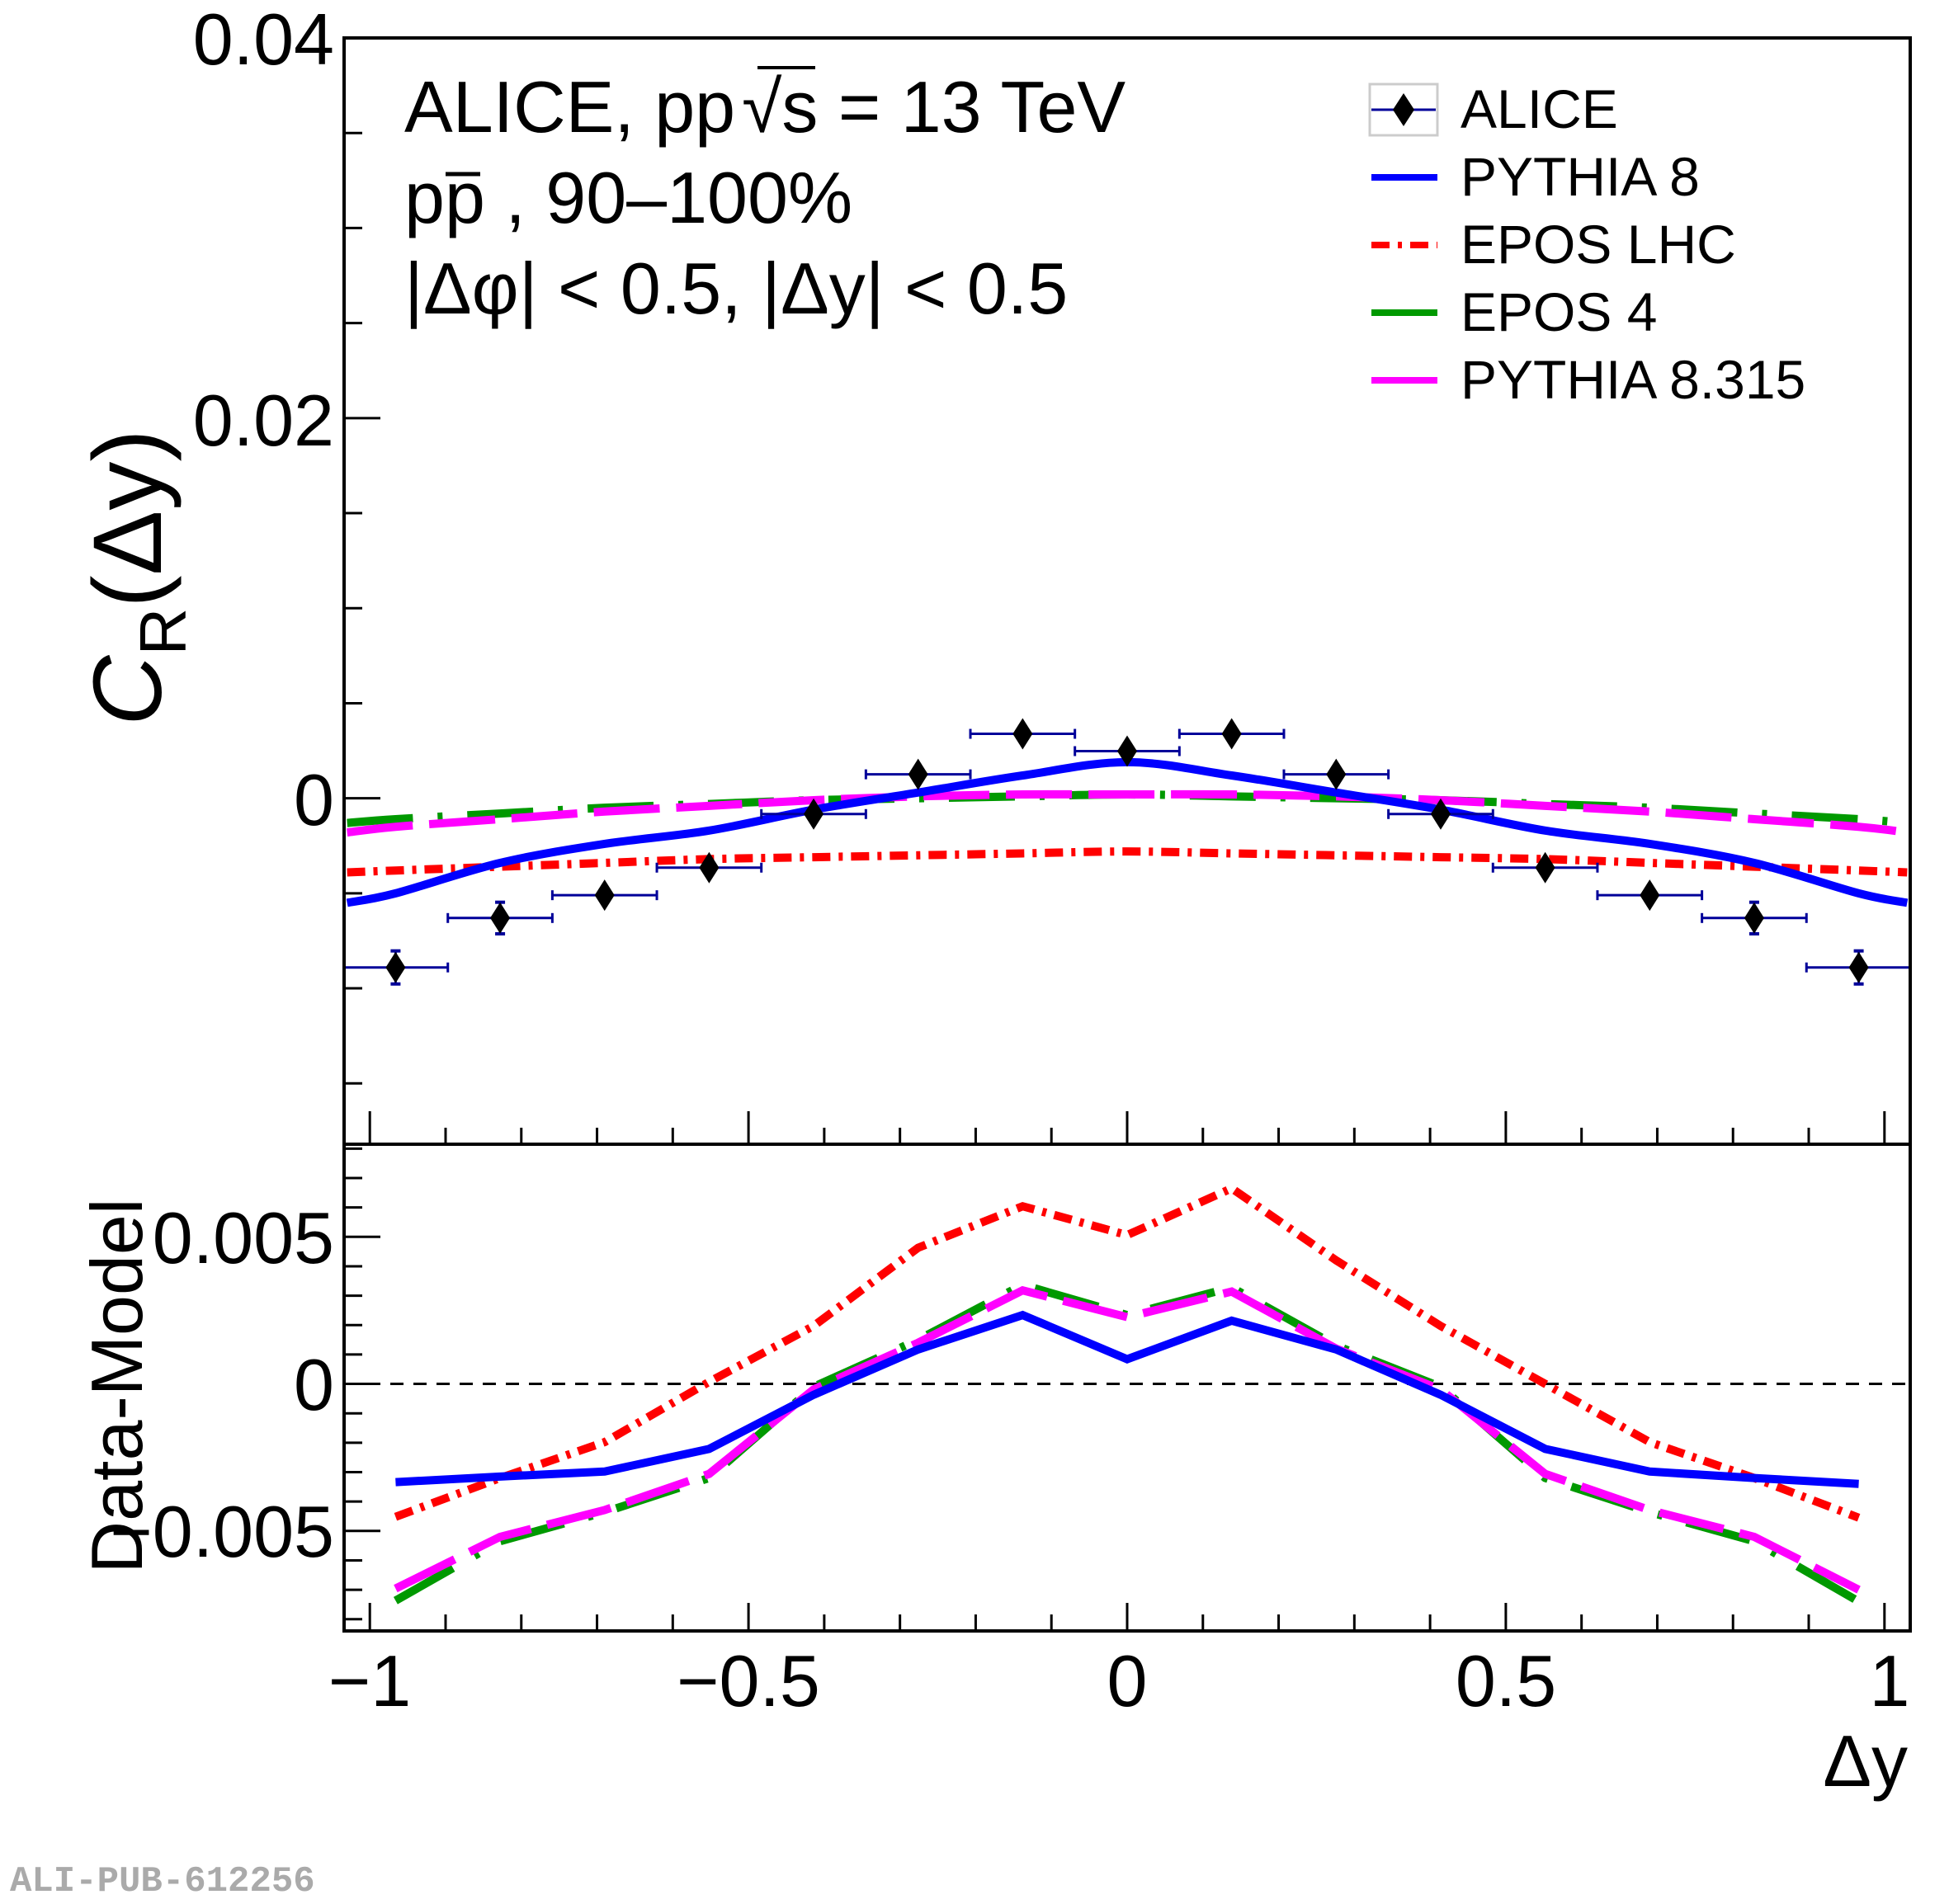 This screenshot has width=1949, height=1904. I want to click on legend-label-epos4: EPOS 4, so click(1559, 311).